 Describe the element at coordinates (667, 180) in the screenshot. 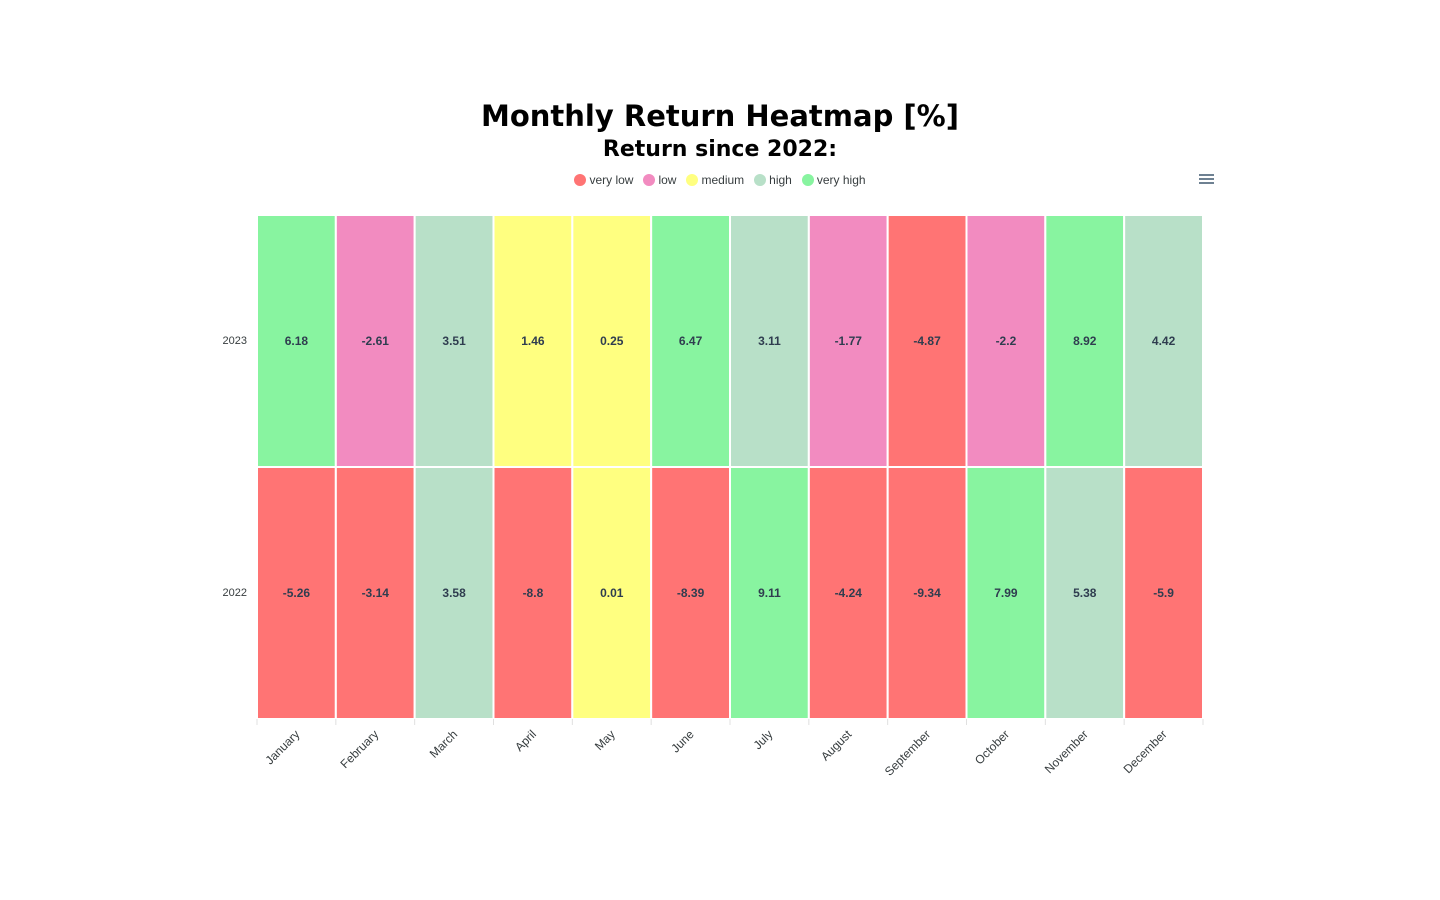

I see `legend-label: low` at that location.